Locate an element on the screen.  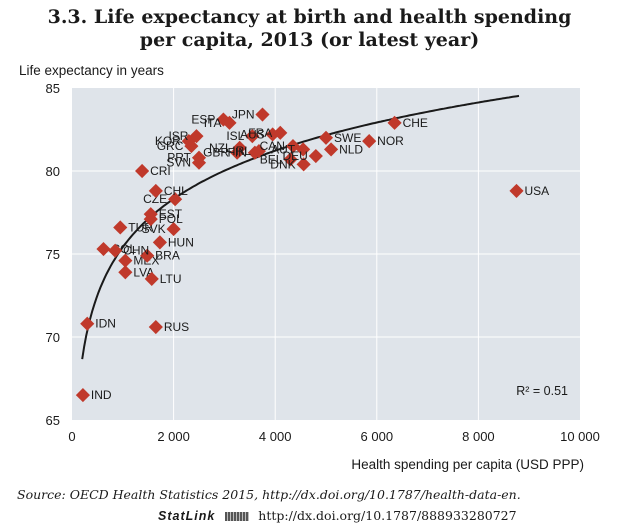
data-point-label: SVK is located at coordinates (154, 229).